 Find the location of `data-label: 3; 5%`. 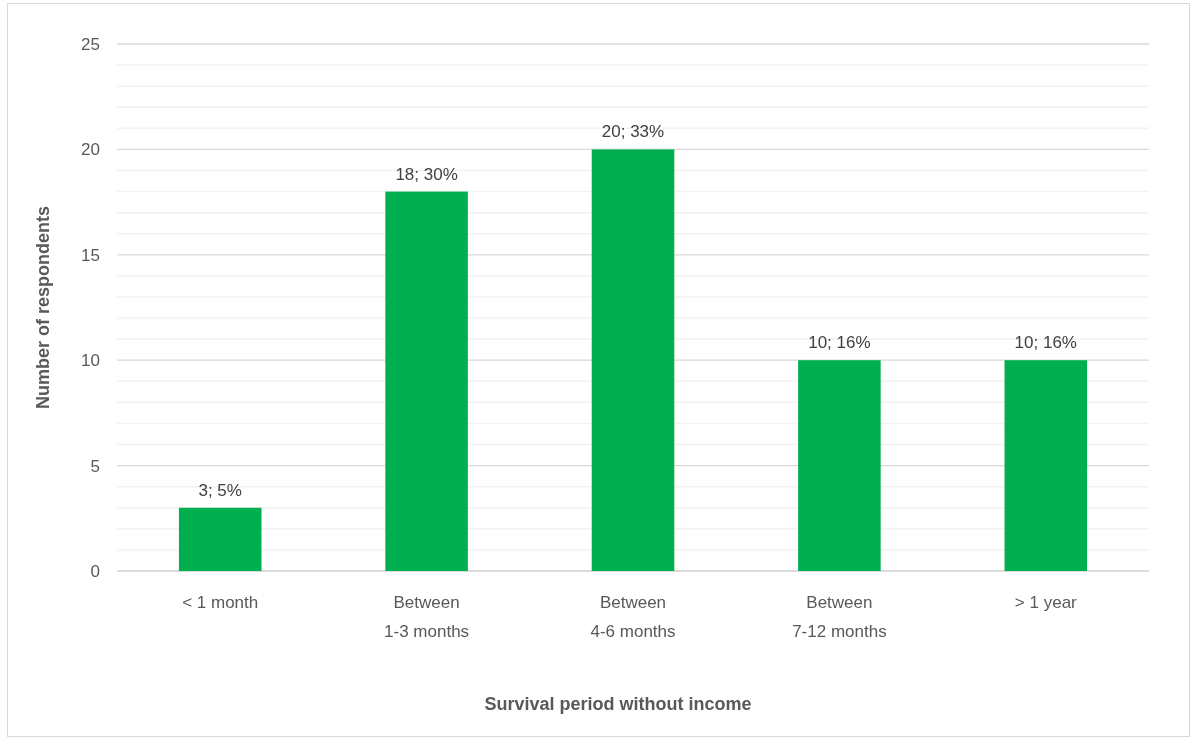

data-label: 3; 5% is located at coordinates (220, 490).